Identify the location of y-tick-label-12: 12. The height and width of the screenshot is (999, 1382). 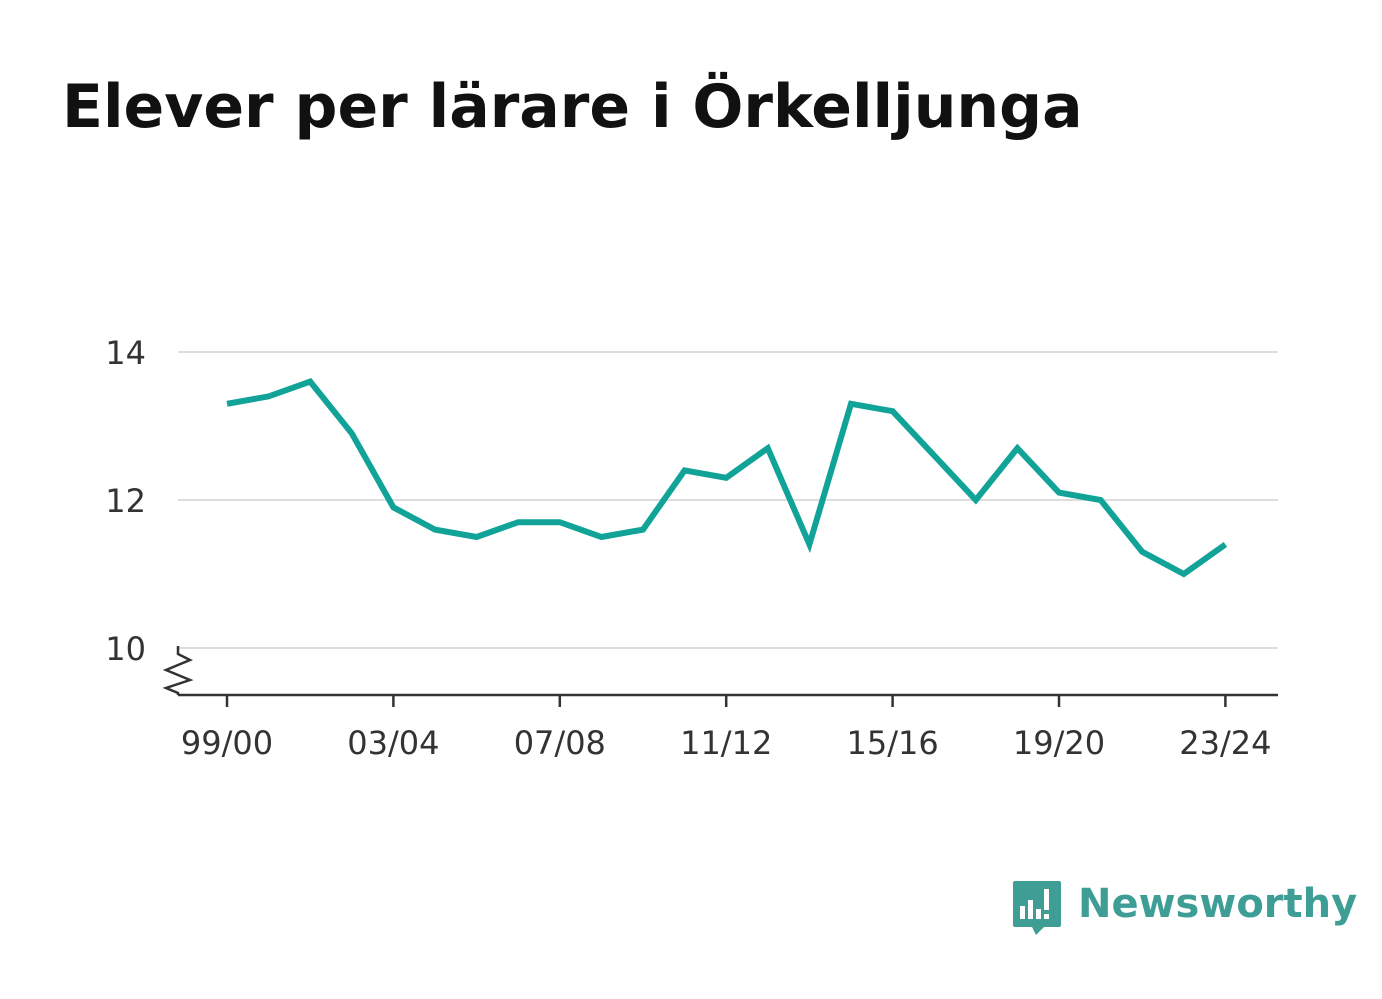
(125, 501).